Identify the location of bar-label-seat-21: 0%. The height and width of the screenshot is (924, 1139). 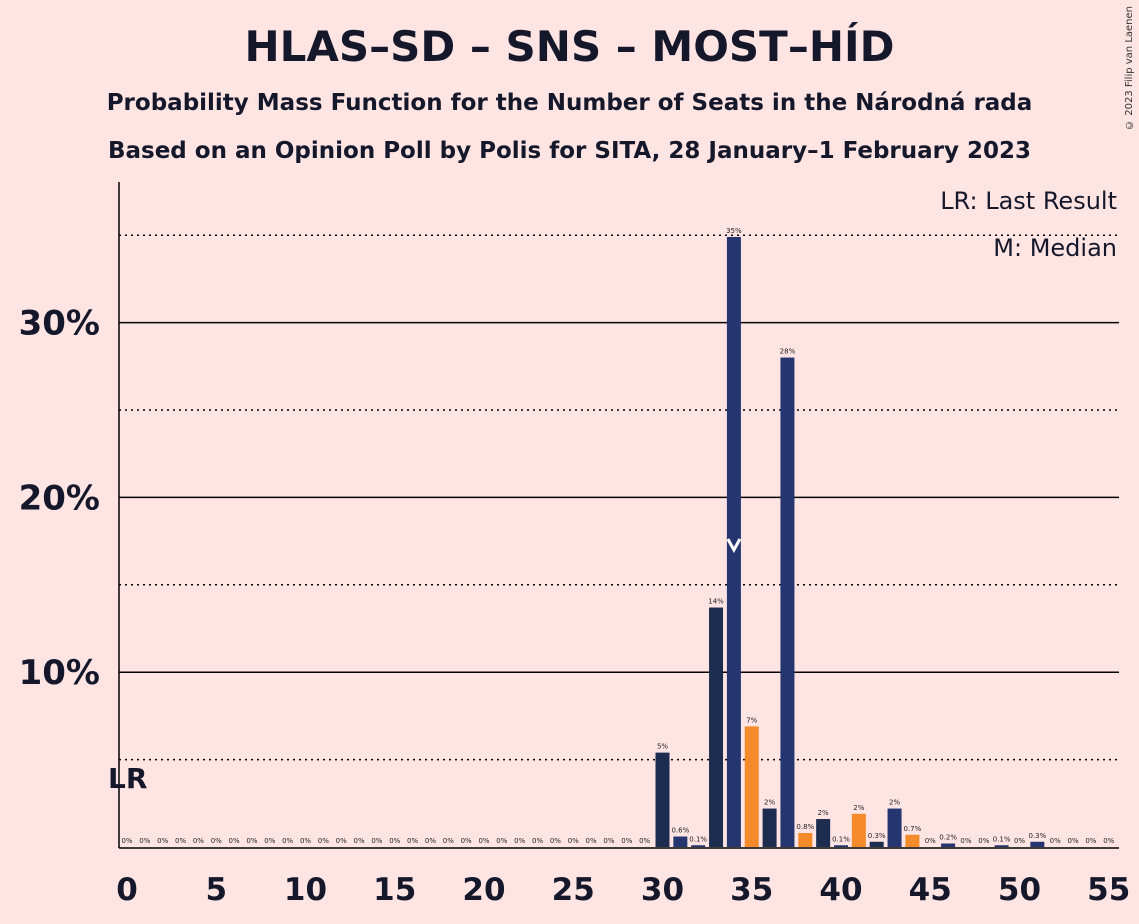
(501, 841).